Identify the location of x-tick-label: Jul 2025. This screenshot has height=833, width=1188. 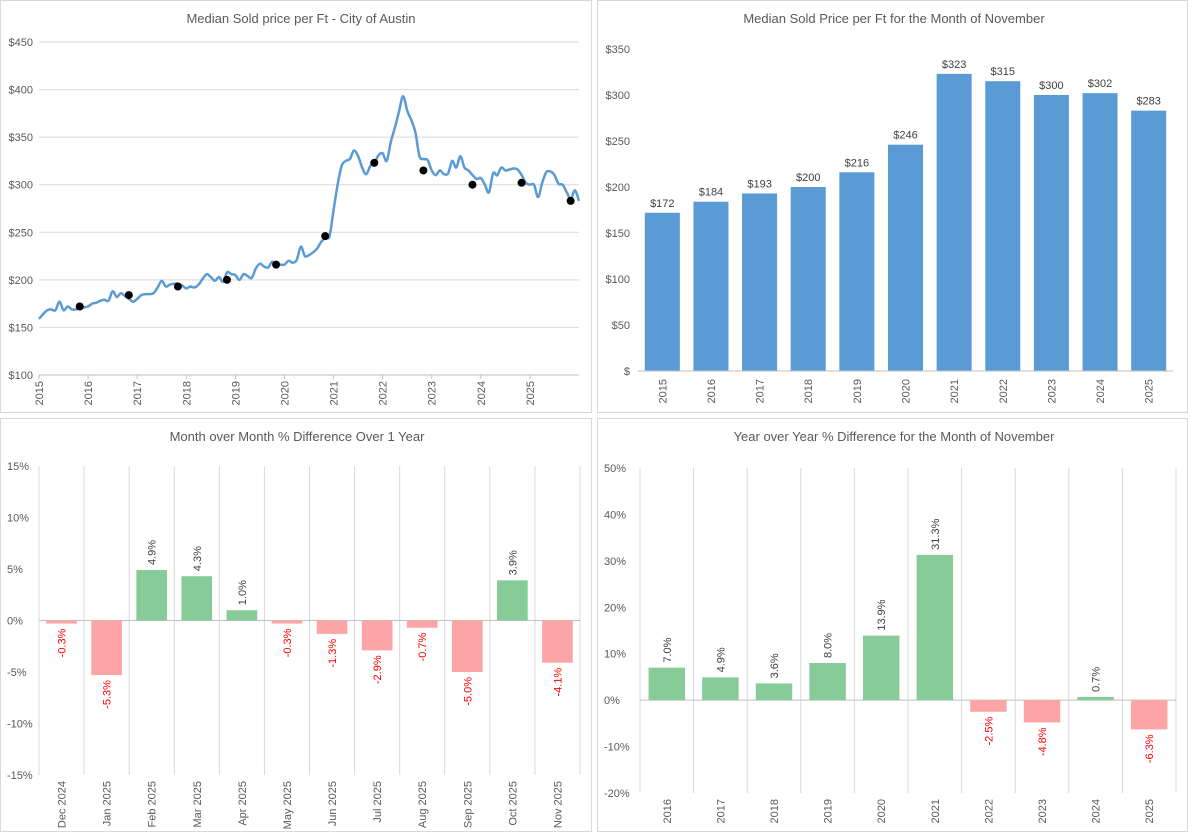
(378, 802).